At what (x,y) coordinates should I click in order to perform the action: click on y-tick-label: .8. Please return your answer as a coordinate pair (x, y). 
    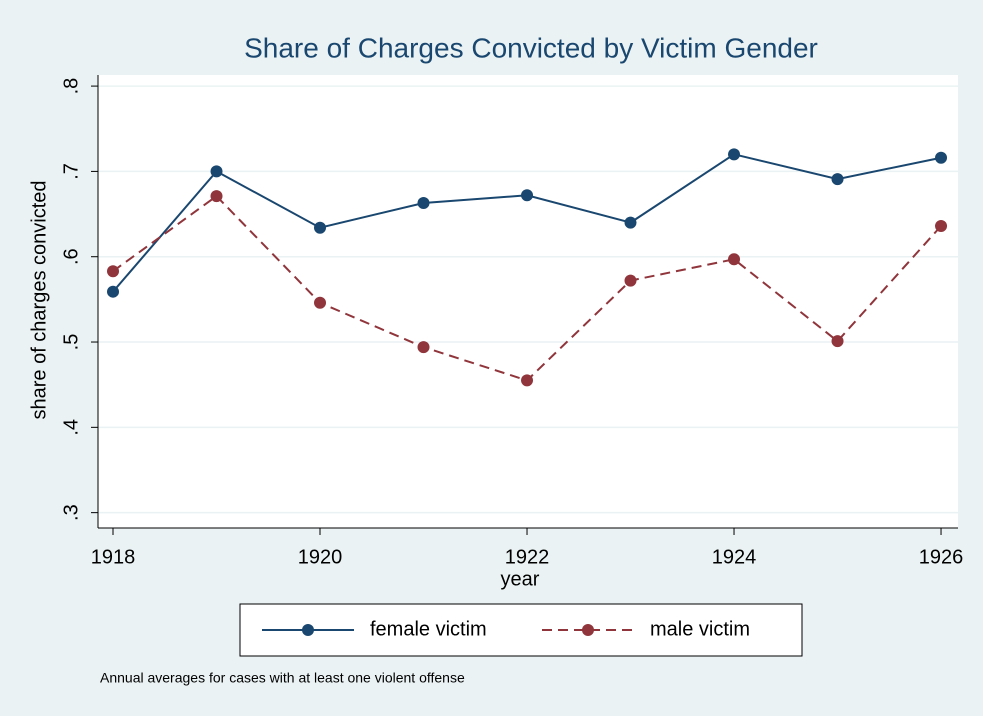
    Looking at the image, I should click on (71, 86).